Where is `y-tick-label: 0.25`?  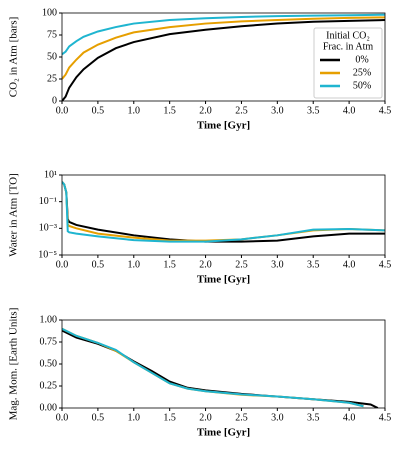 y-tick-label: 0.25 is located at coordinates (49, 385).